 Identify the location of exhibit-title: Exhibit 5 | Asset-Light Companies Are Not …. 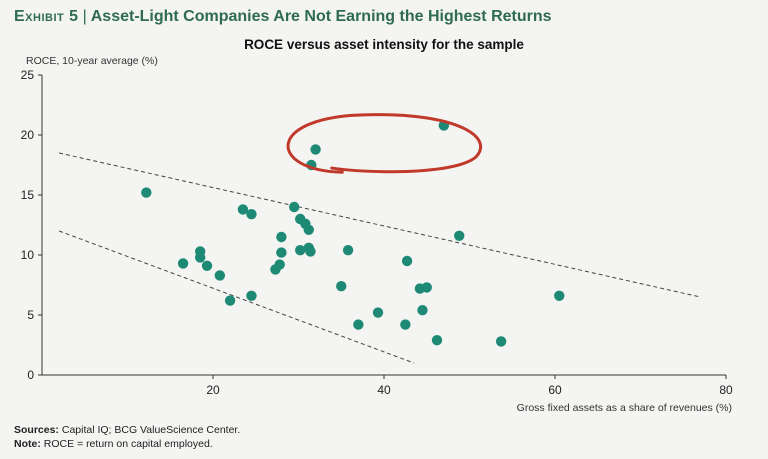
(283, 17).